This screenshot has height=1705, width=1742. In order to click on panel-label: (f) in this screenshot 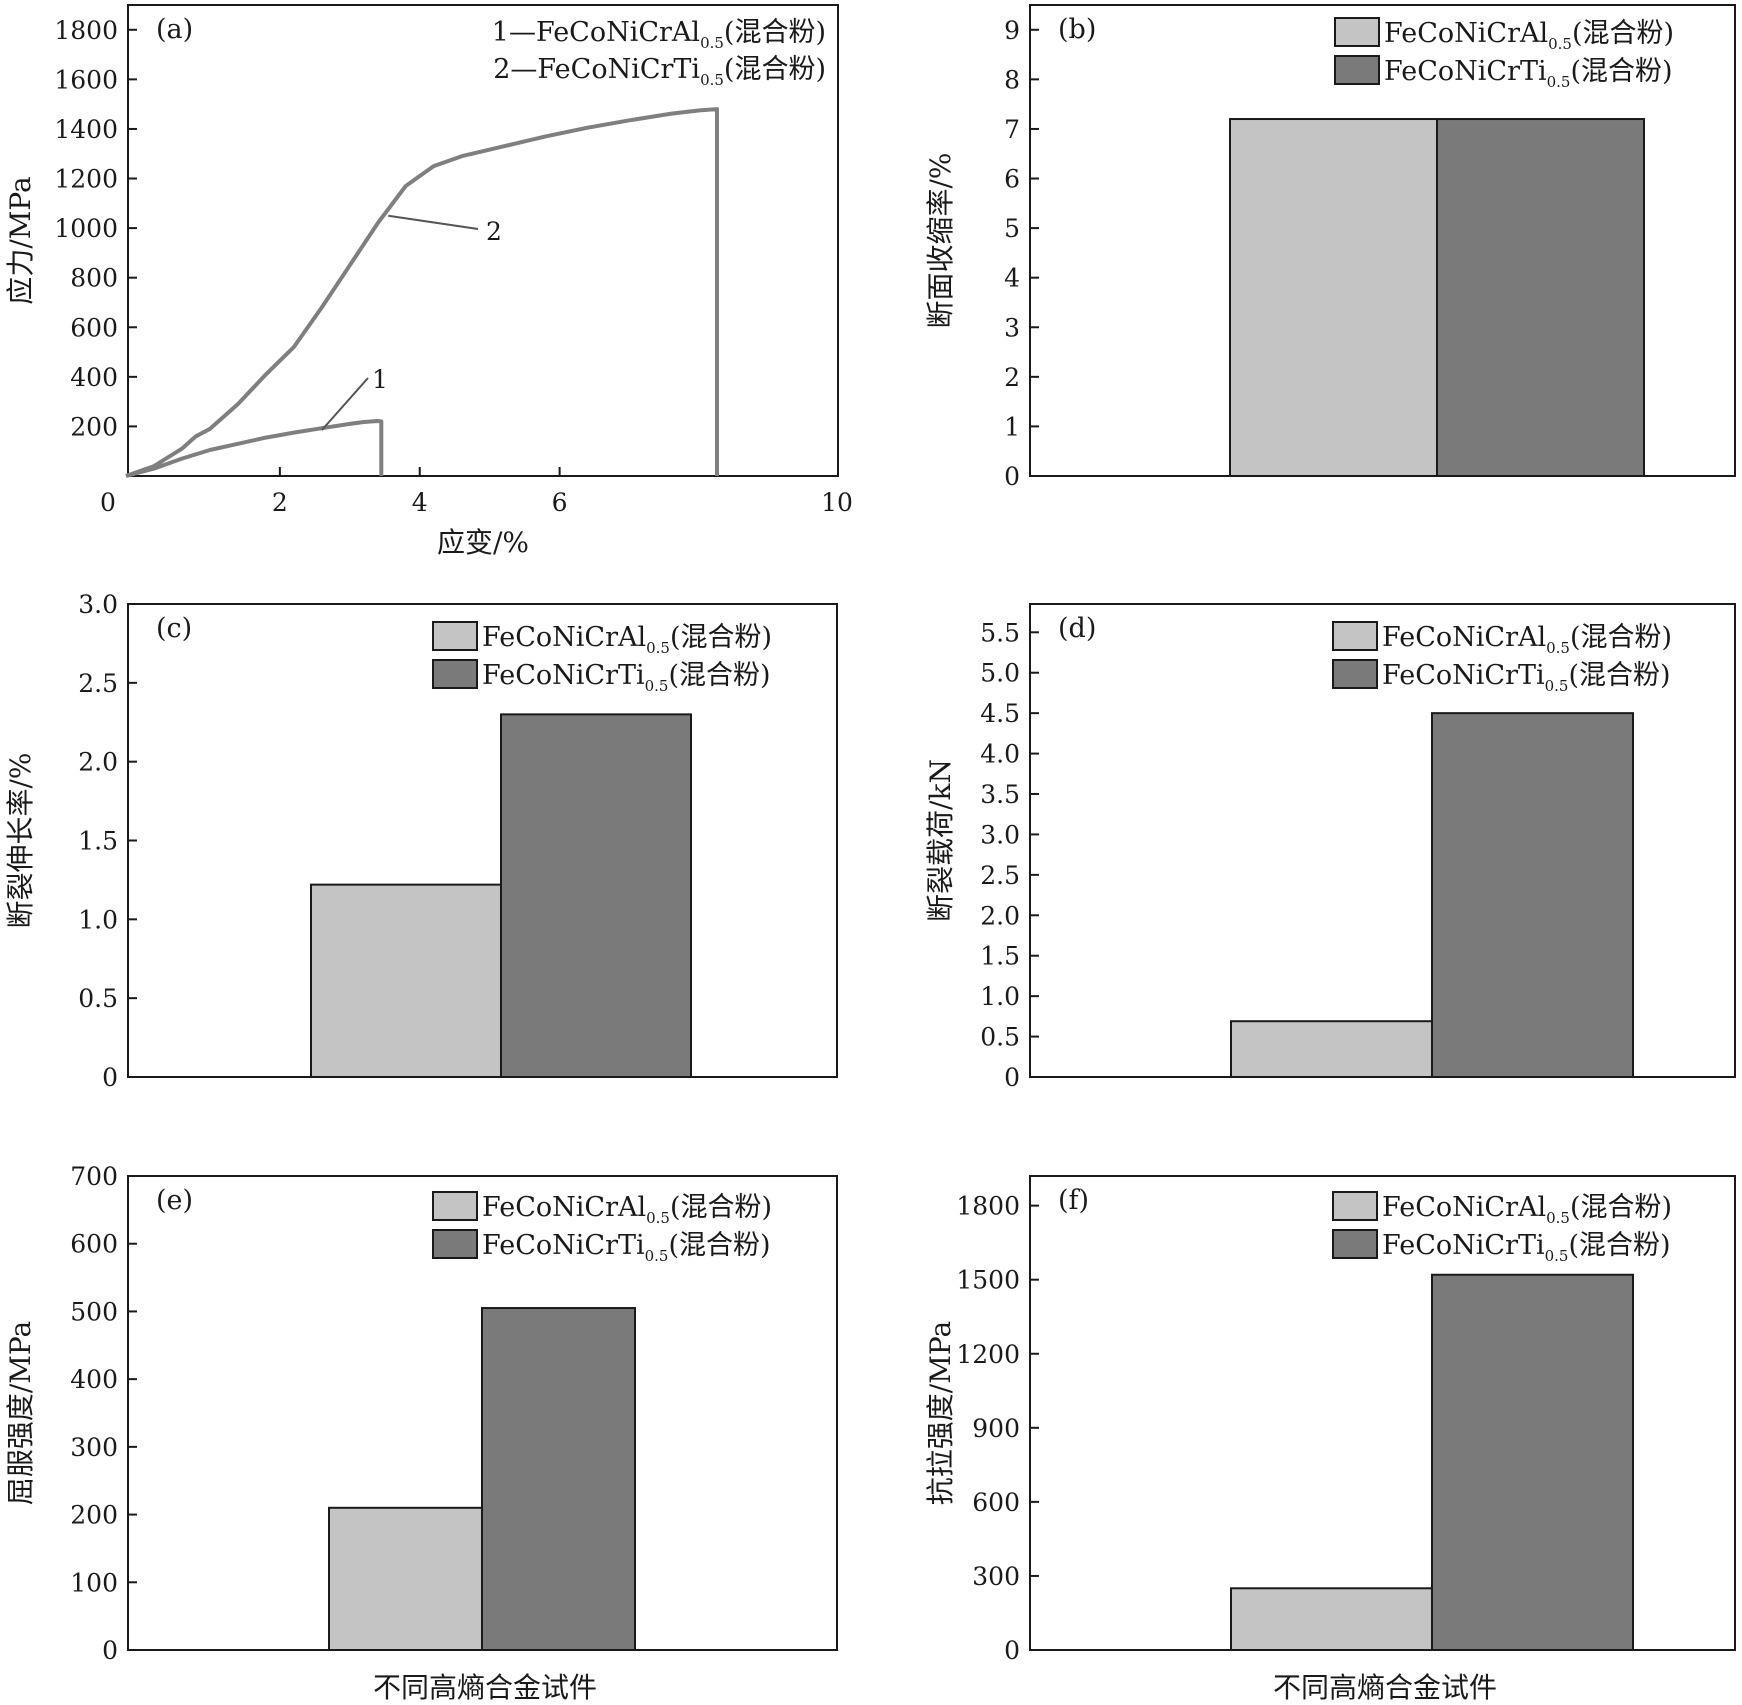, I will do `click(1073, 1200)`.